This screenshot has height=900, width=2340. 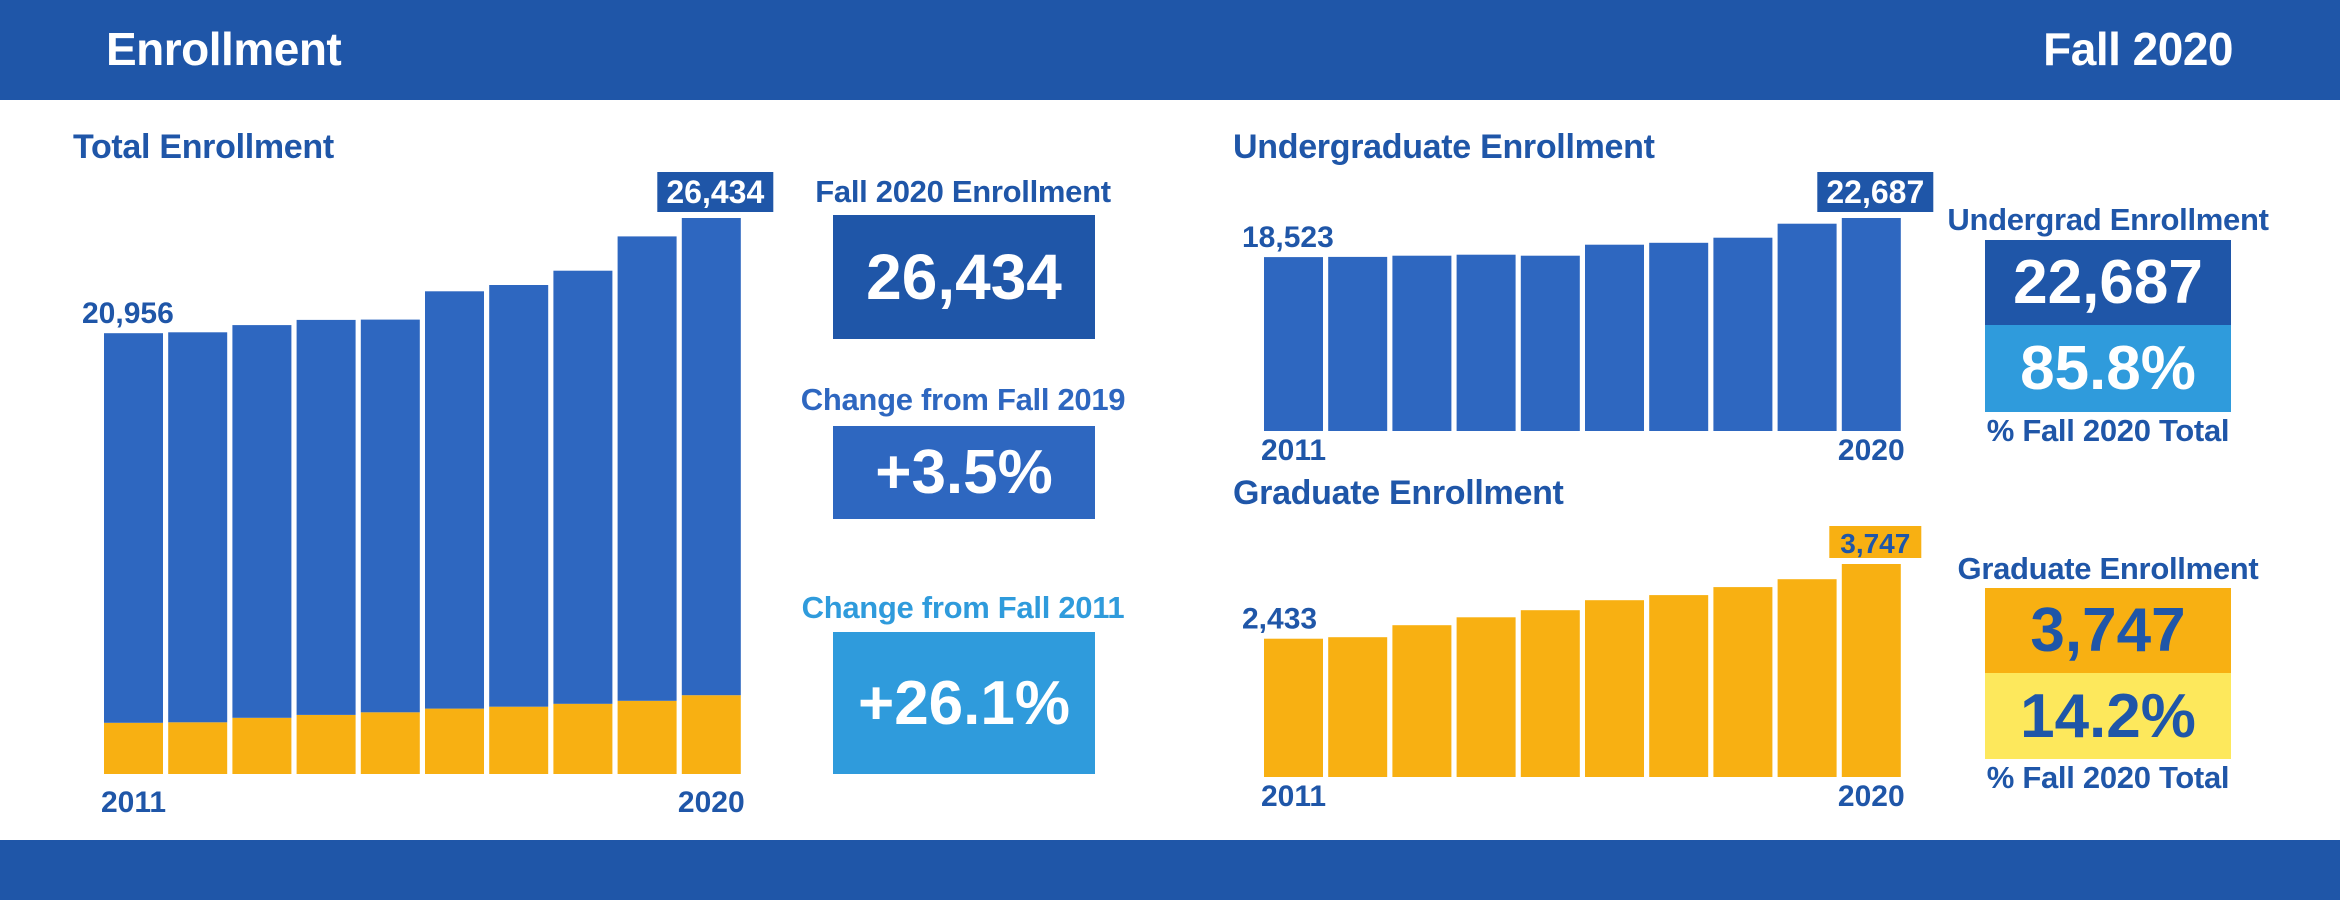 What do you see at coordinates (1293, 796) in the screenshot?
I see `x-tick-label-graduate-2011: 2011` at bounding box center [1293, 796].